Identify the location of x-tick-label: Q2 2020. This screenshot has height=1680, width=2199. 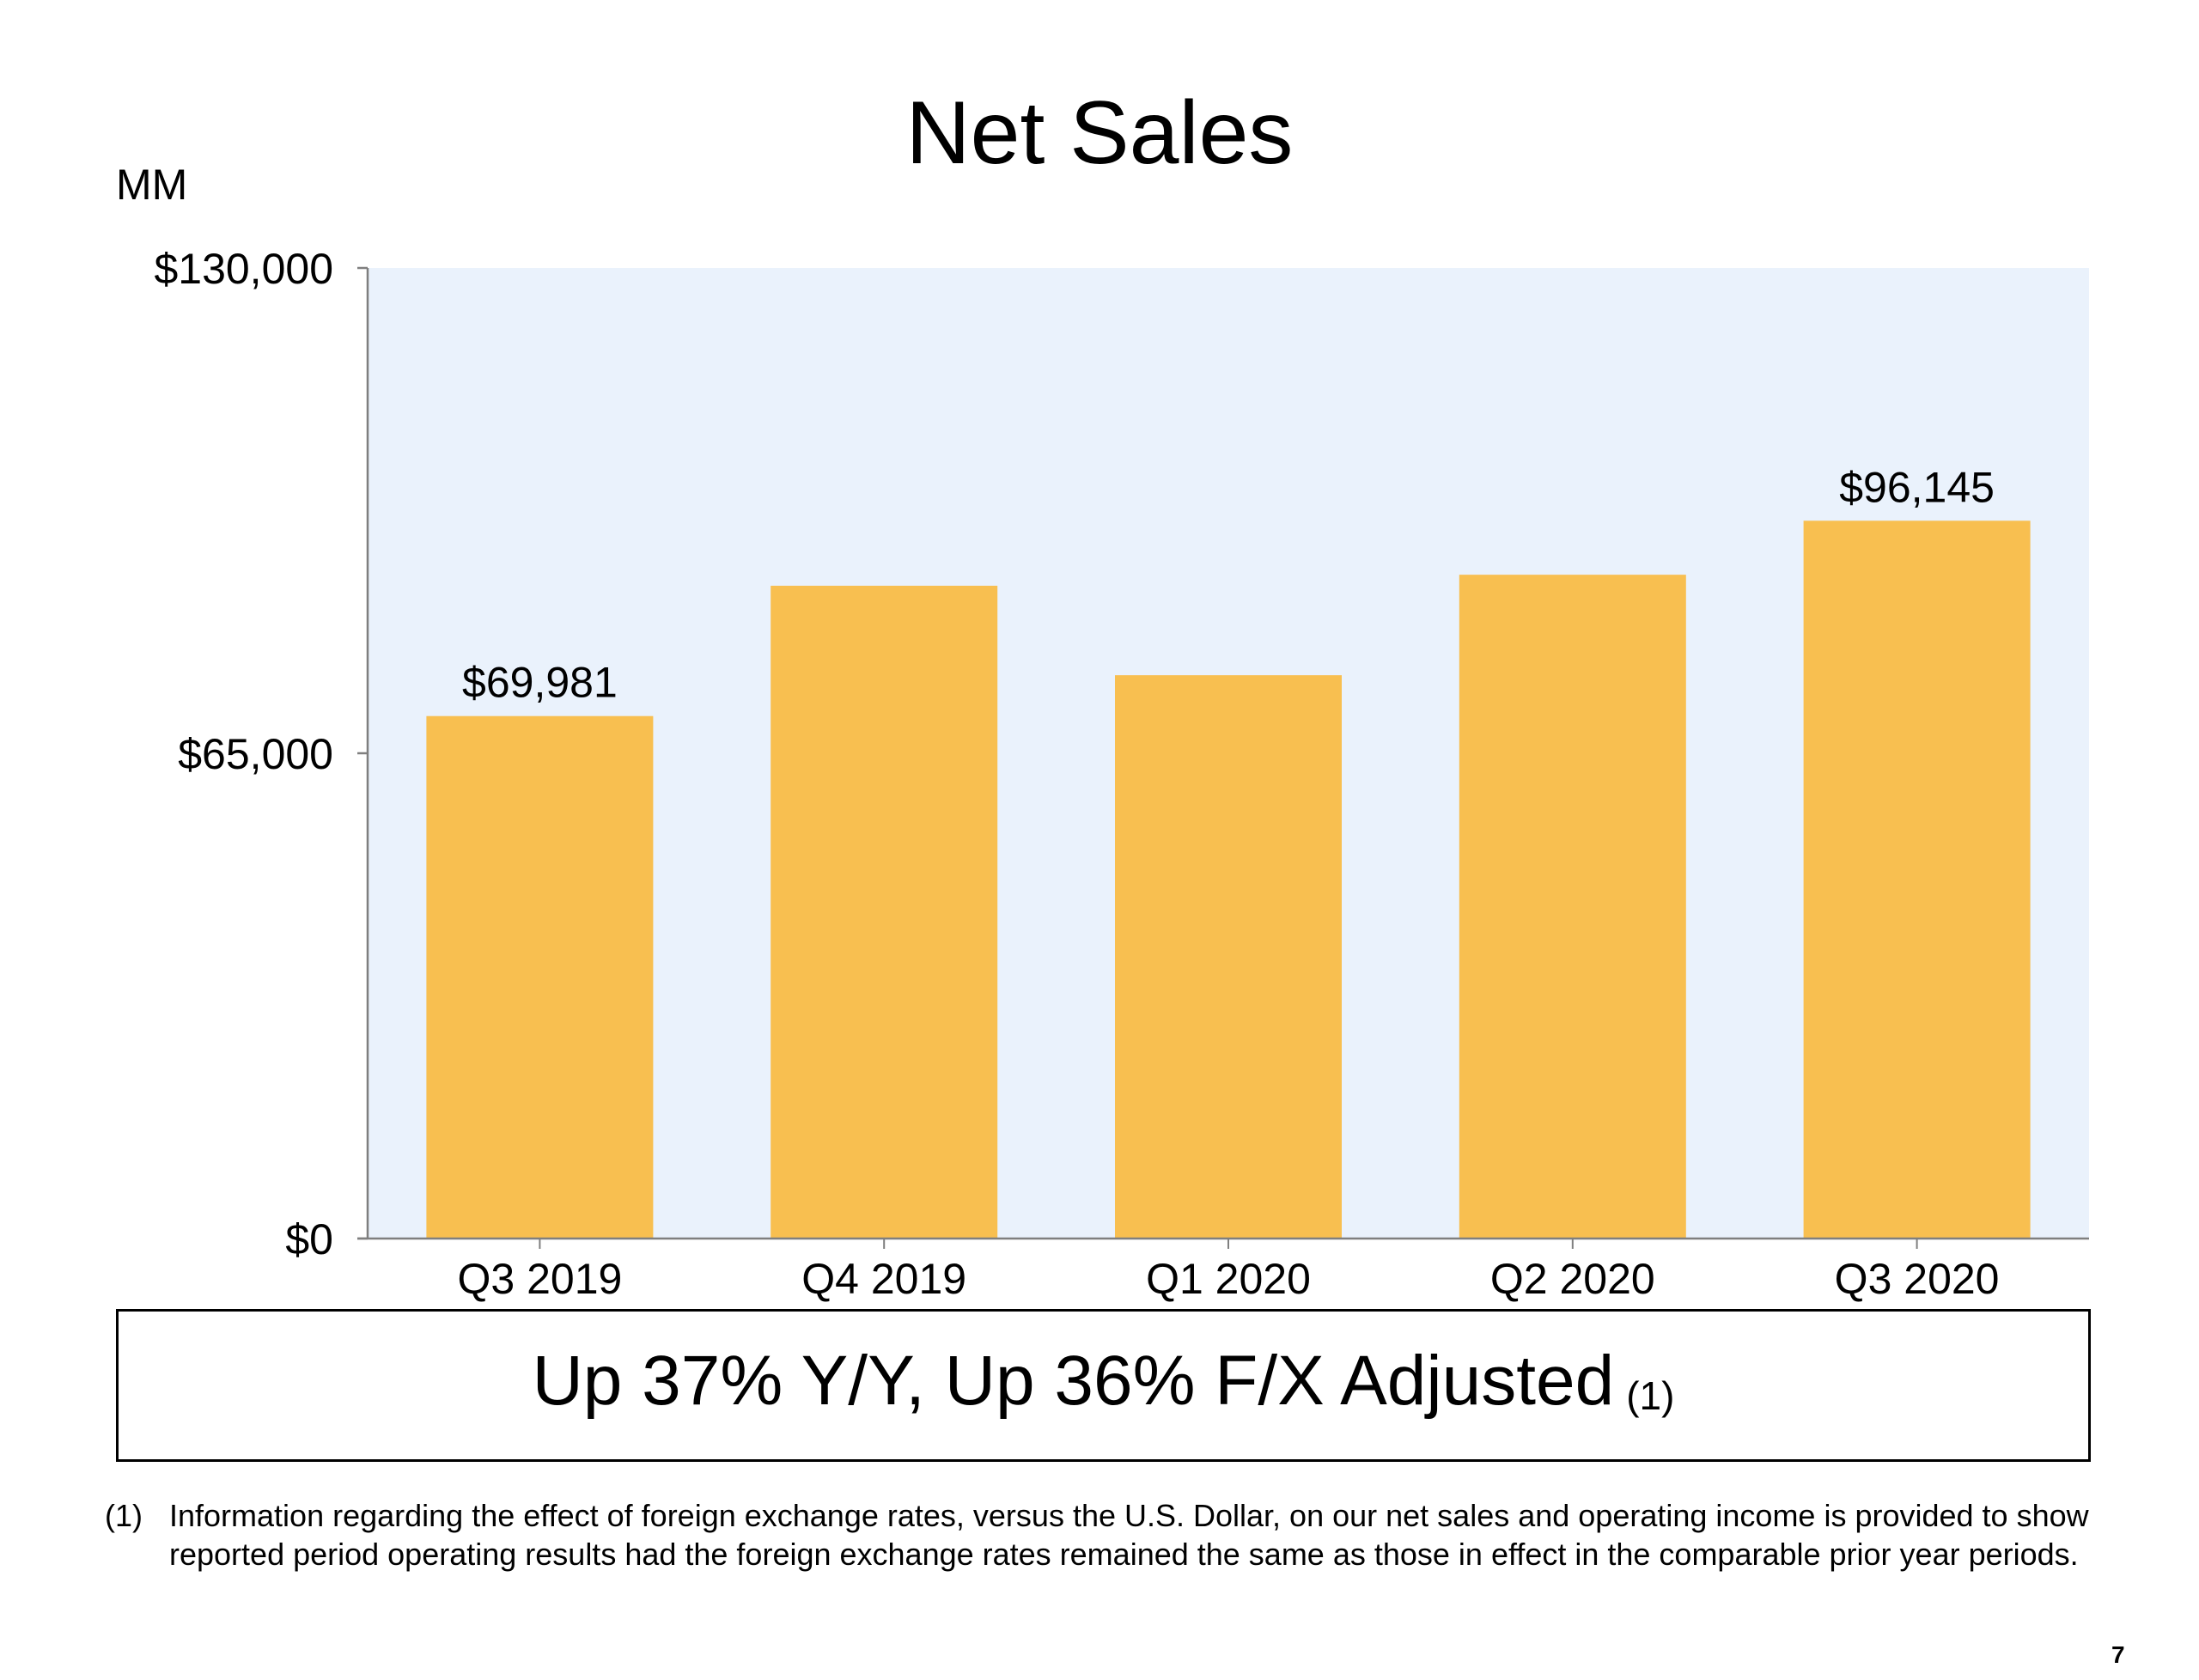
(1572, 1279).